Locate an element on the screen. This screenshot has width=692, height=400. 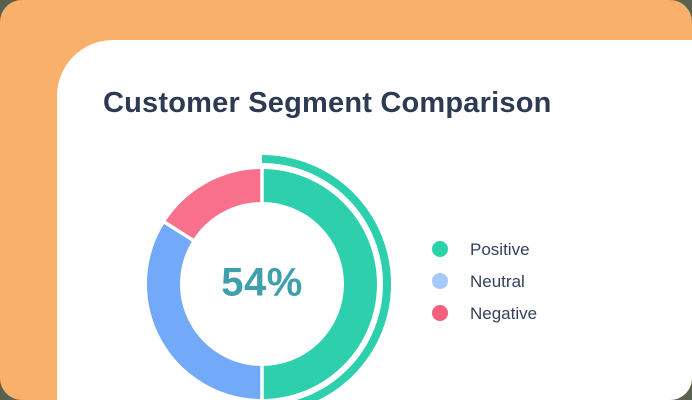
legend-dot-positive-icon is located at coordinates (440, 249).